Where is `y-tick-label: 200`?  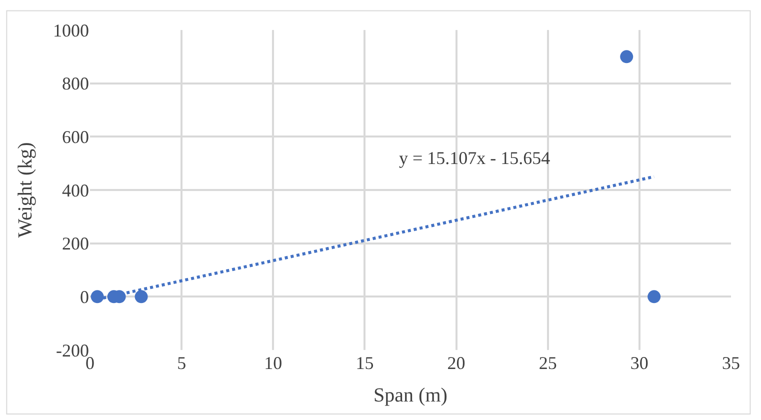
y-tick-label: 200 is located at coordinates (75, 244).